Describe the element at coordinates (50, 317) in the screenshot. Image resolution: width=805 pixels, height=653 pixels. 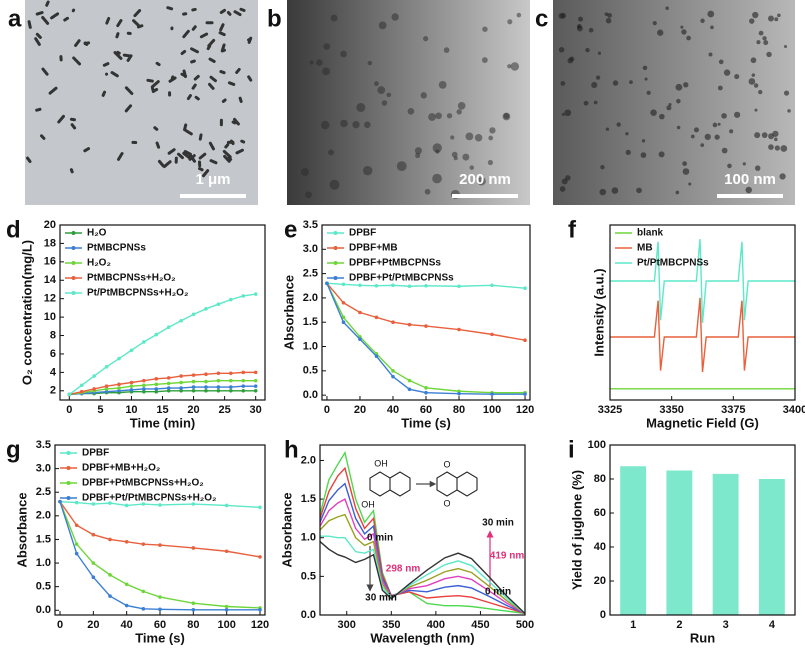
I see `y-tick-label: 10` at that location.